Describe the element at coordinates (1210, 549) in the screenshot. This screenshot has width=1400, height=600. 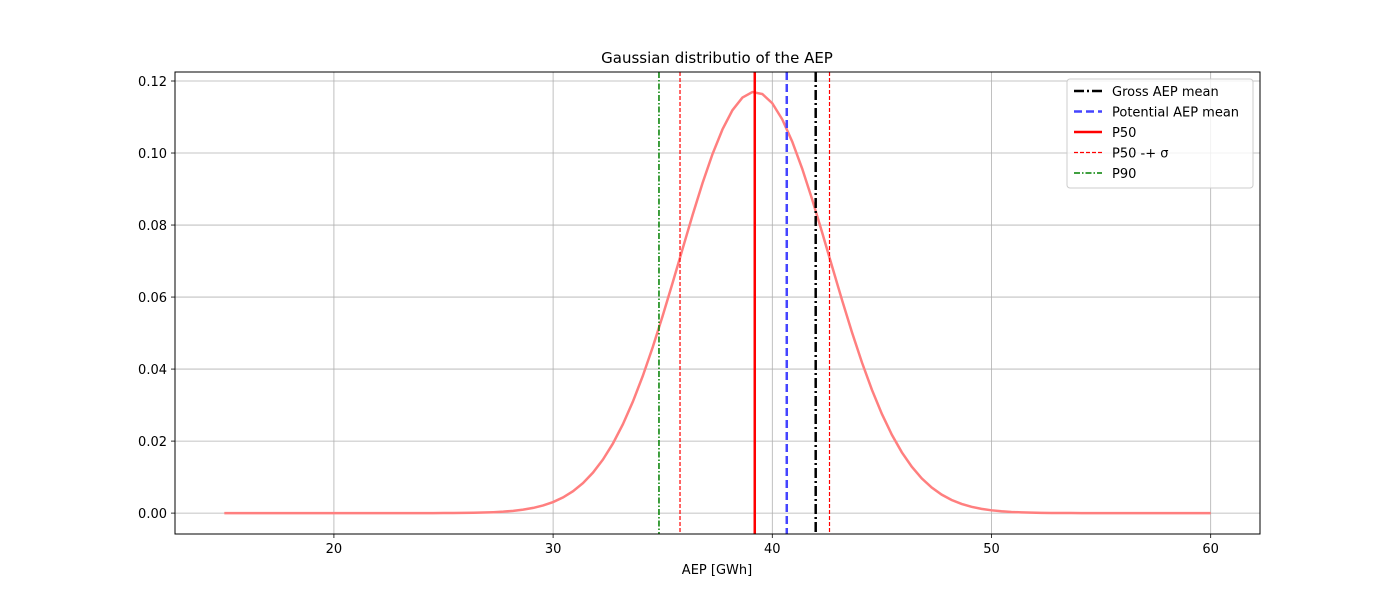
I see `x-tick-label: 60` at that location.